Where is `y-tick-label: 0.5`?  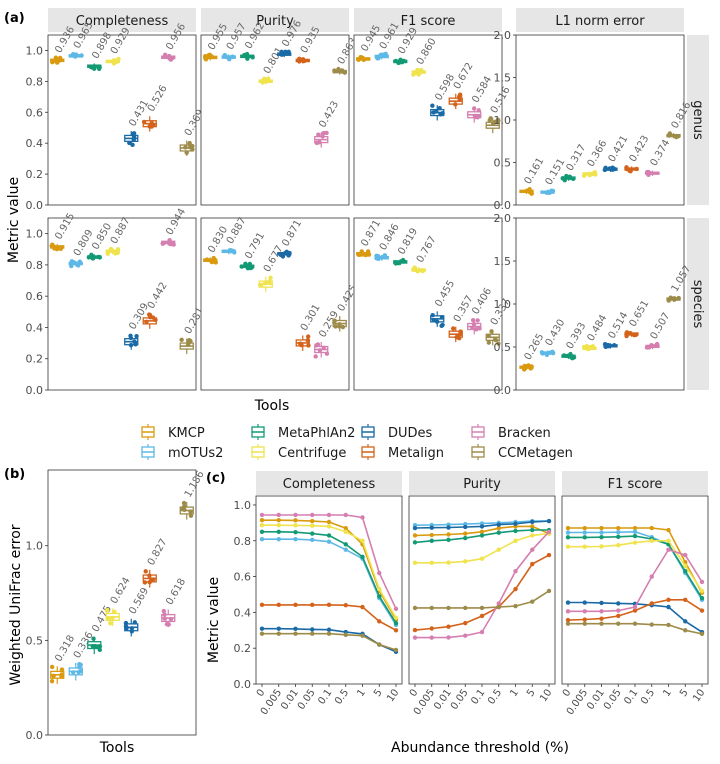
y-tick-label: 0.5 is located at coordinates (35, 640).